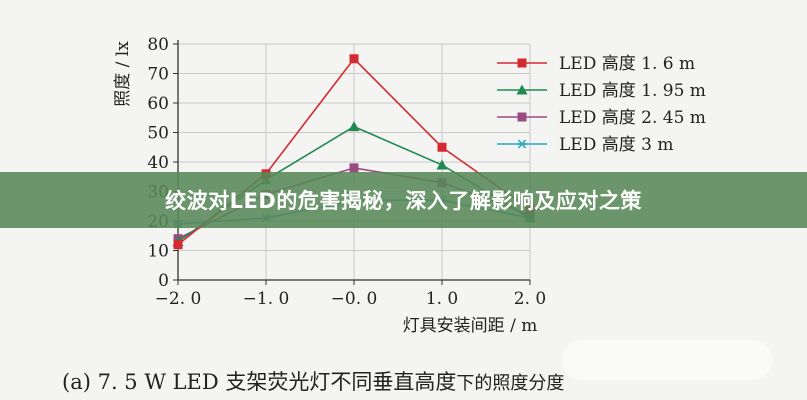  What do you see at coordinates (158, 104) in the screenshot?
I see `y-tick-label: 60` at bounding box center [158, 104].